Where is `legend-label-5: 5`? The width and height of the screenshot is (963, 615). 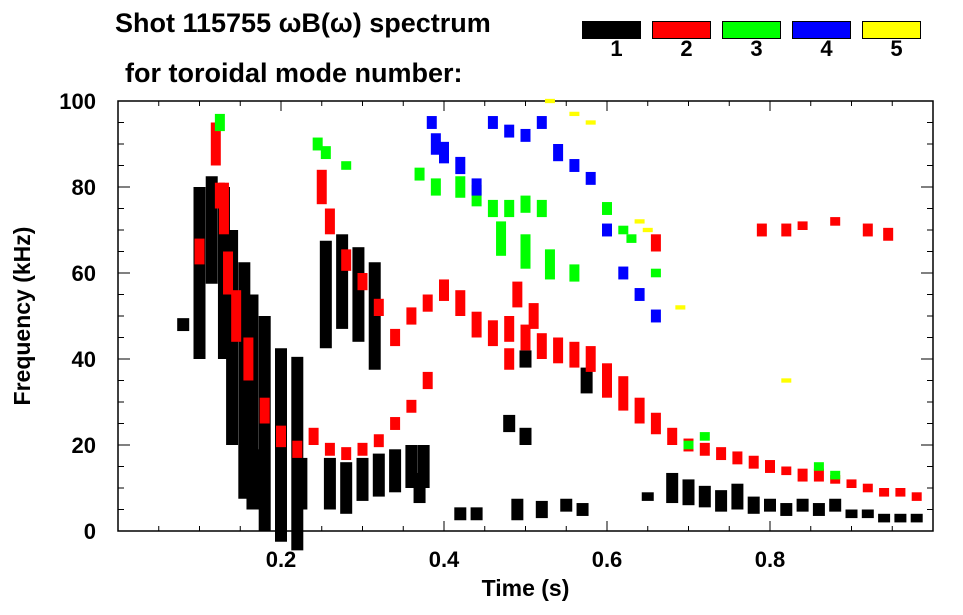
legend-label-5: 5 is located at coordinates (896, 48).